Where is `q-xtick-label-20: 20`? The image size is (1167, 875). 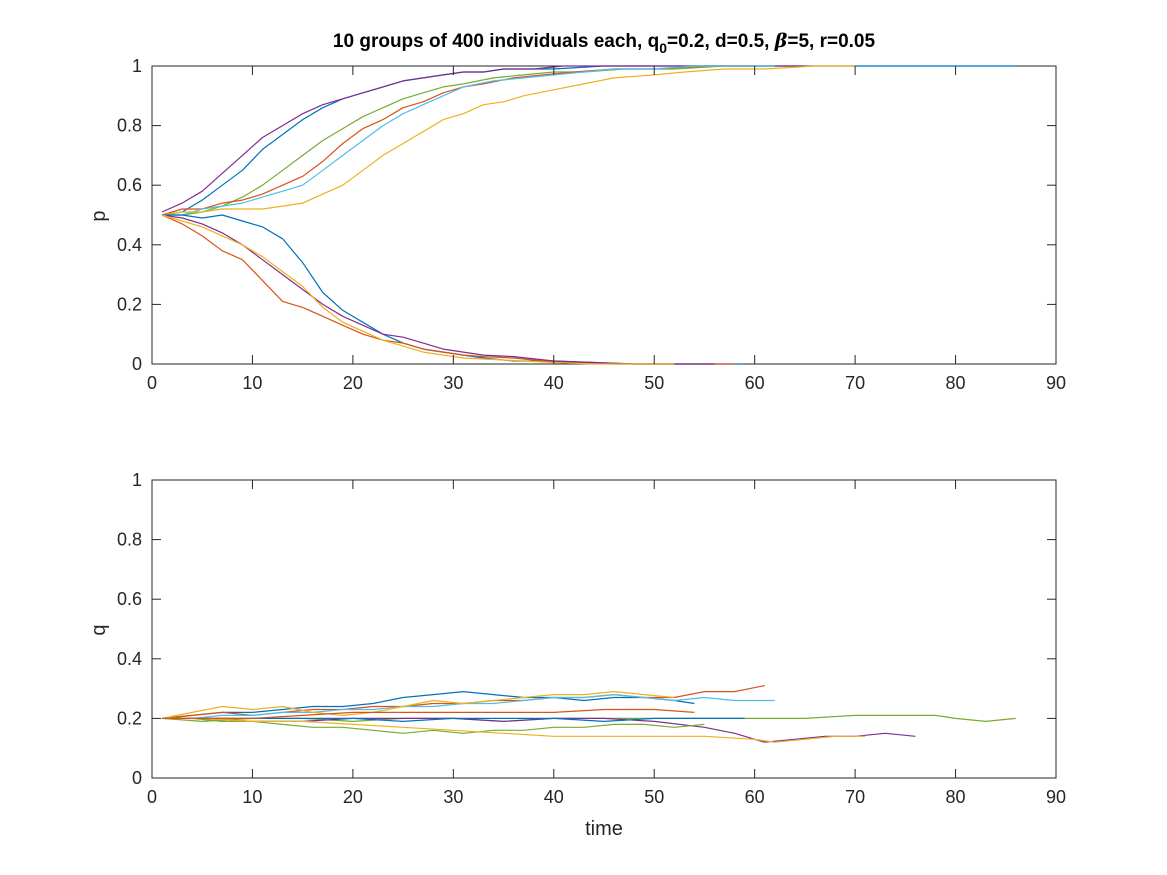
q-xtick-label-20: 20 is located at coordinates (353, 797).